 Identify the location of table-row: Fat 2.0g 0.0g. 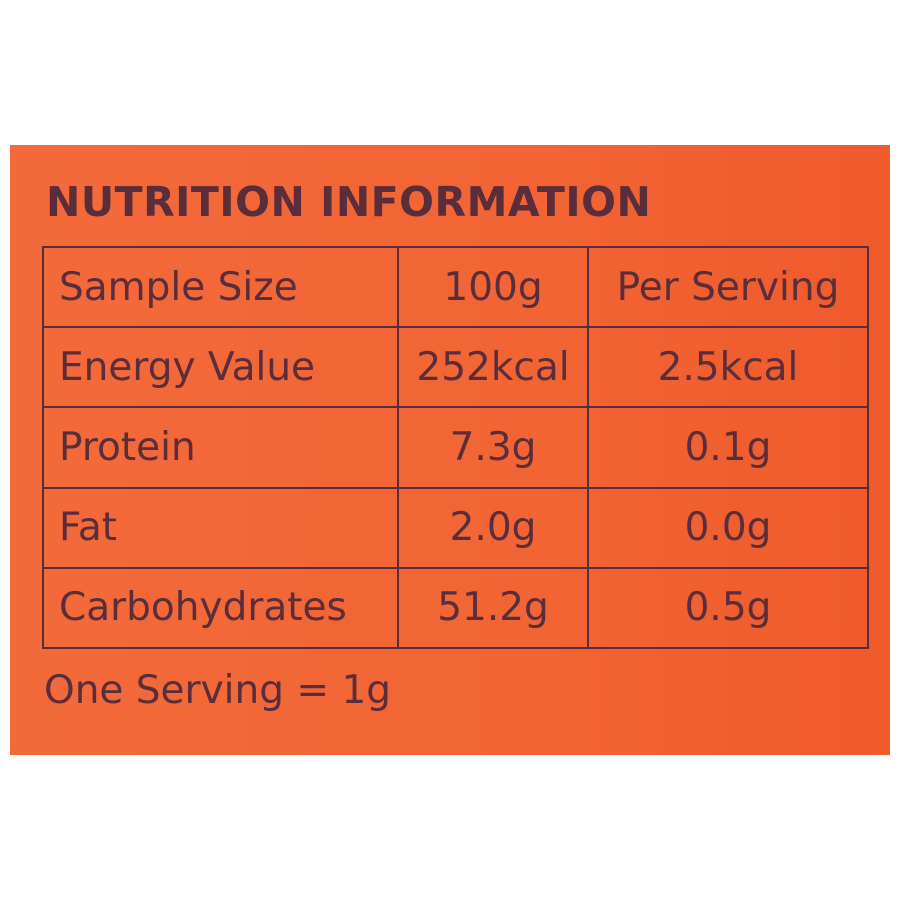
(455, 527).